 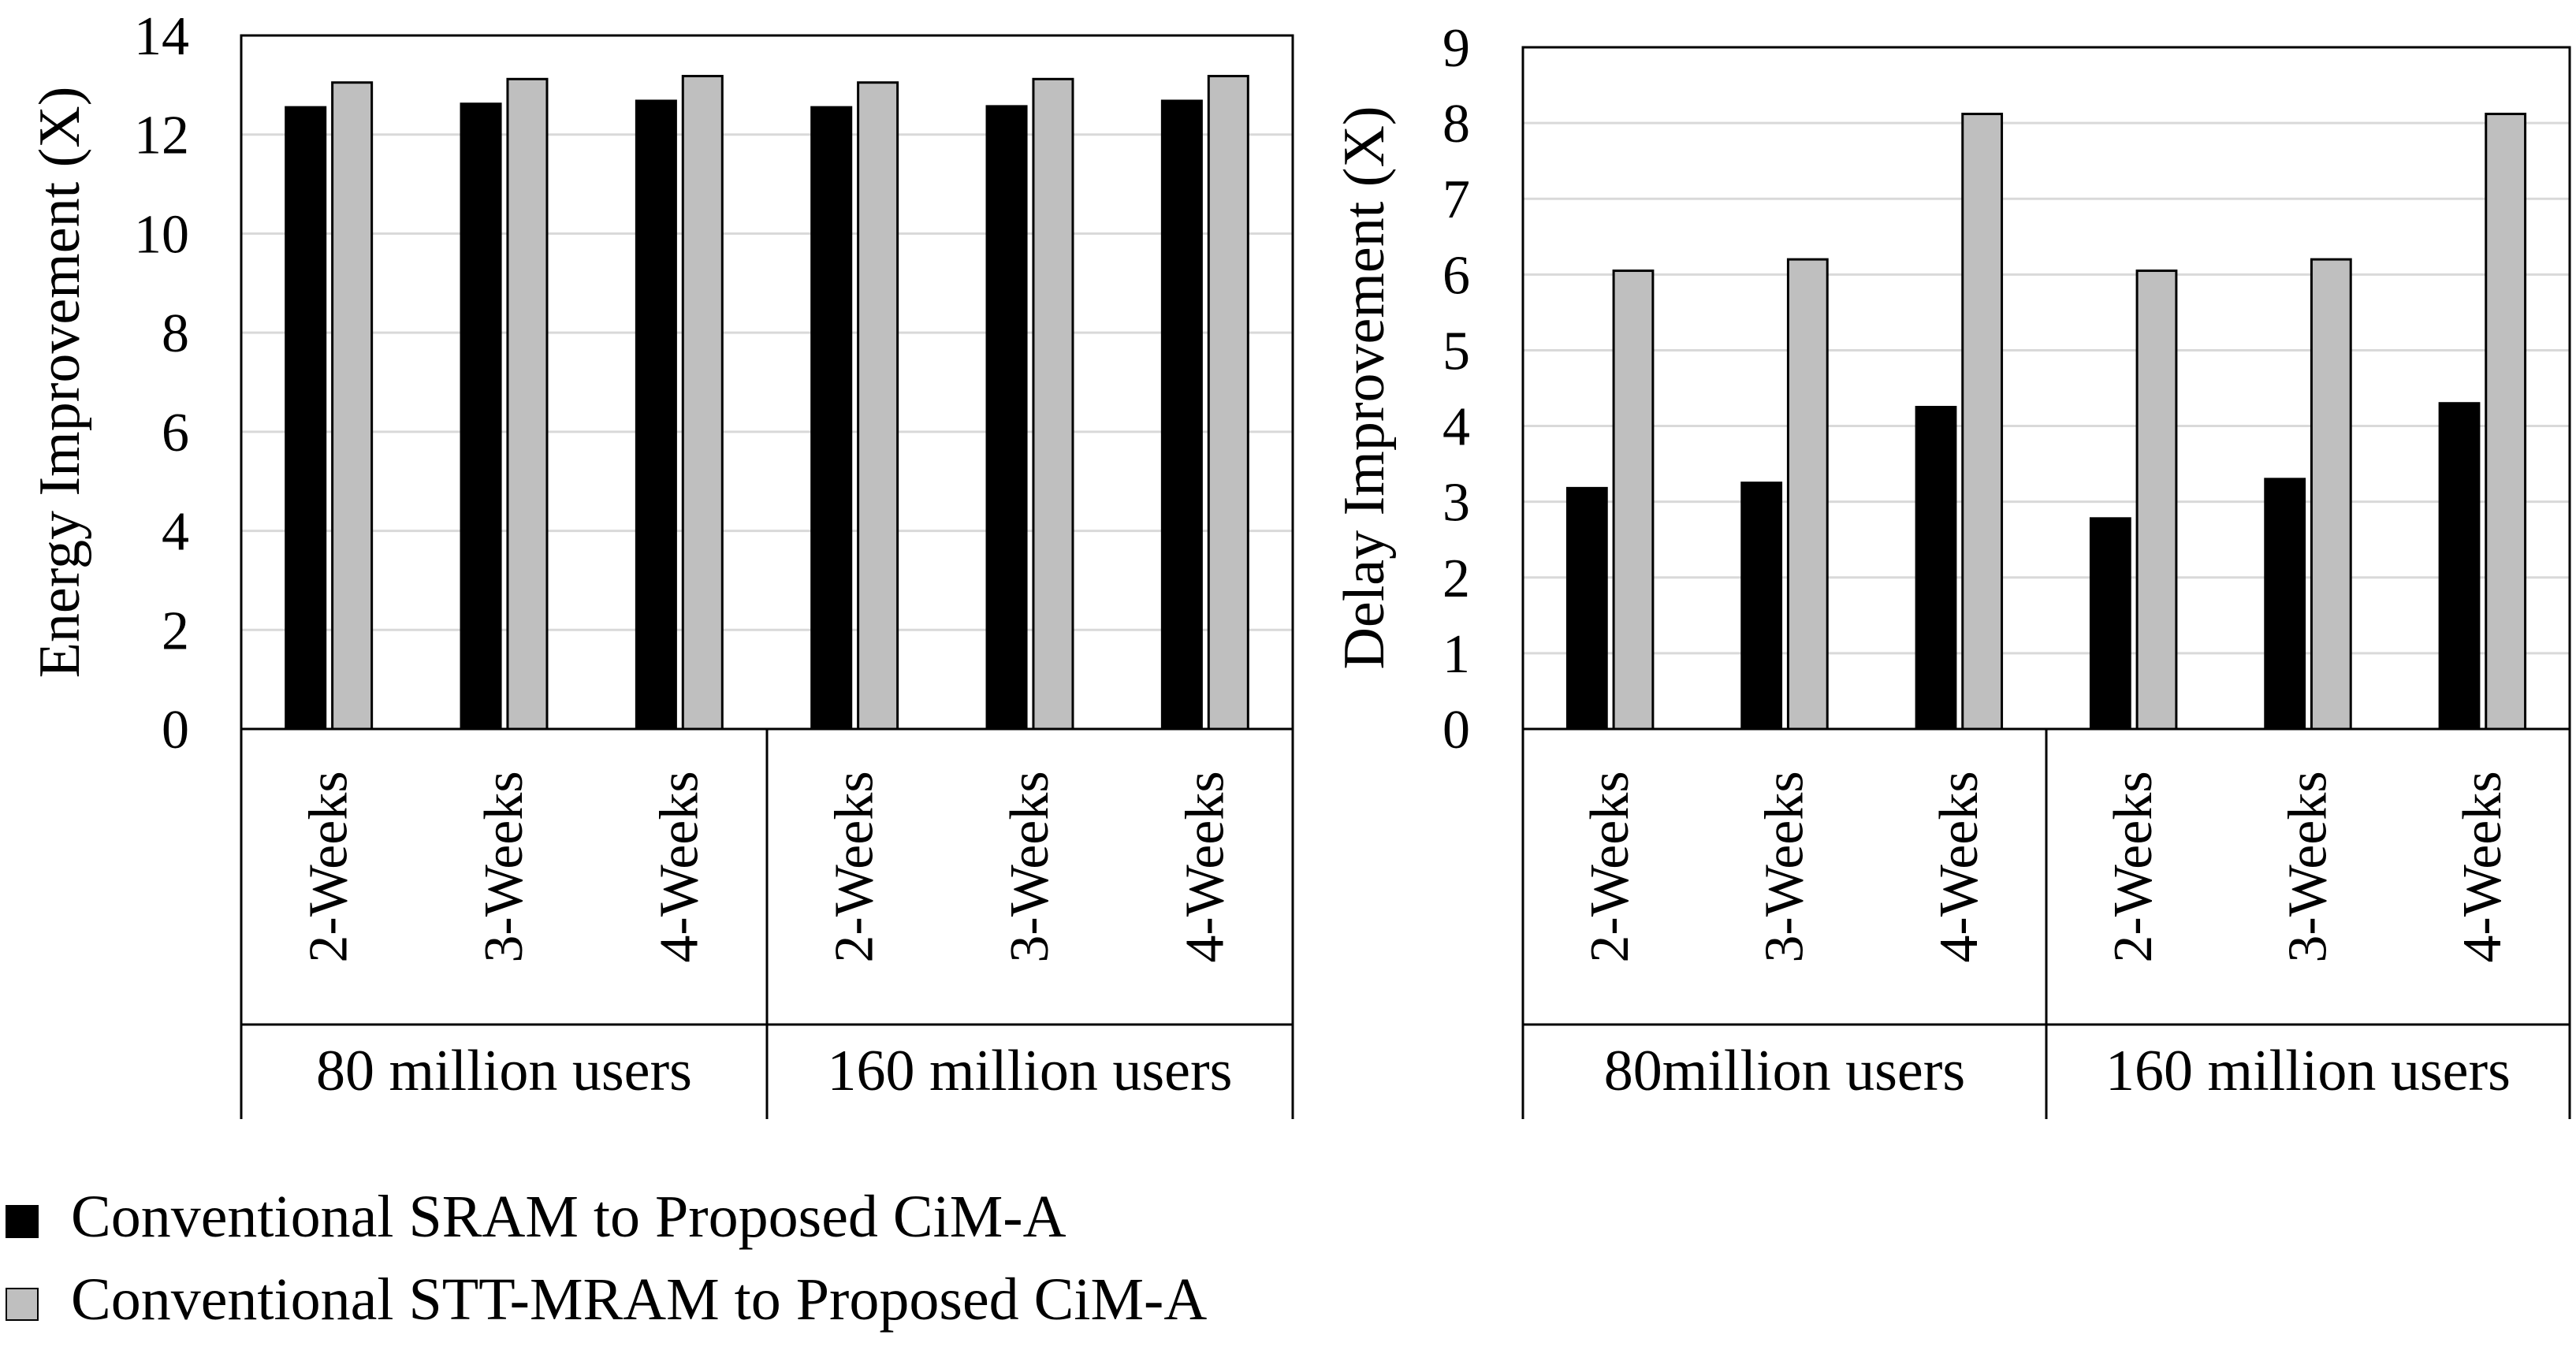 What do you see at coordinates (1456, 654) in the screenshot?
I see `y-tick-label: 1` at bounding box center [1456, 654].